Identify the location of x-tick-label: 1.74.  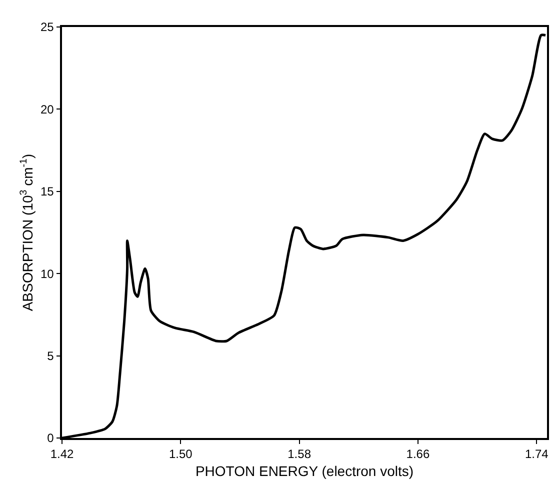
(536, 454).